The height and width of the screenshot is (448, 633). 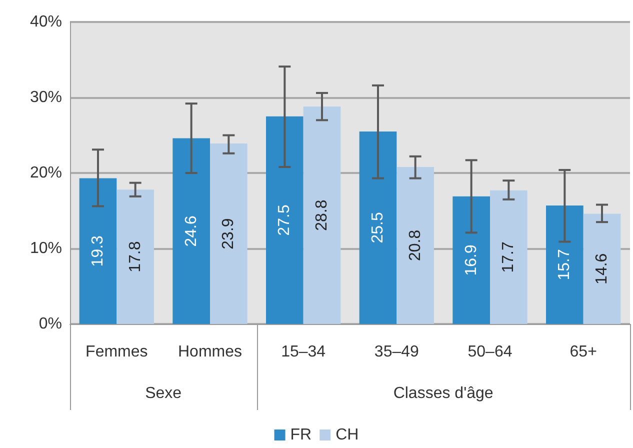 I want to click on data-label: 28.8, so click(x=322, y=215).